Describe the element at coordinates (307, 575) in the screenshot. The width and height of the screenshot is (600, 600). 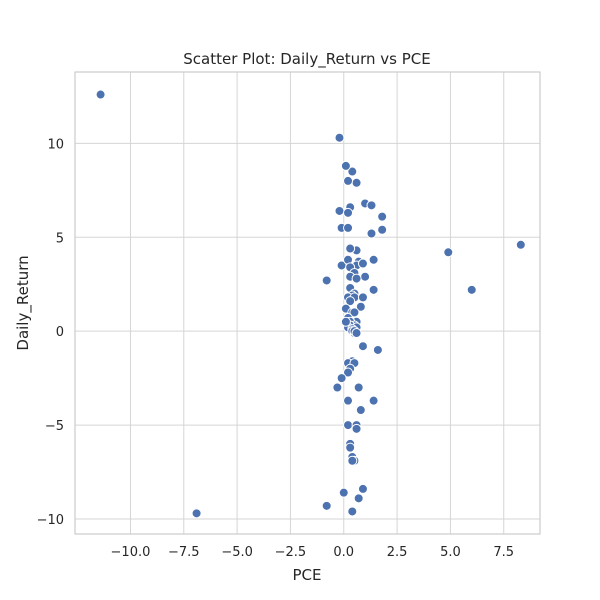
I see `x-axis-label: PCE` at that location.